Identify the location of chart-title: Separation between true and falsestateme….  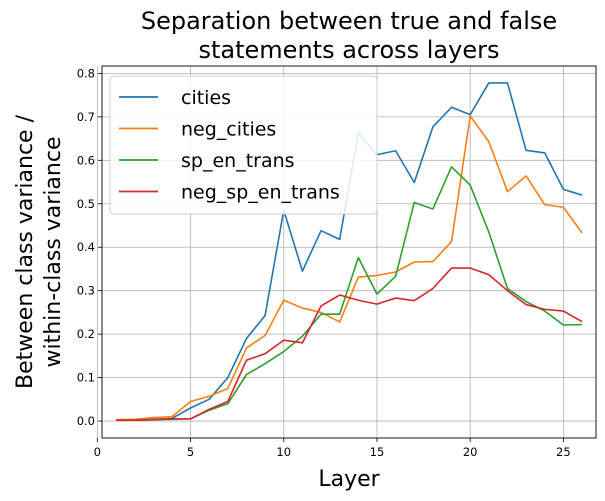
(349, 35).